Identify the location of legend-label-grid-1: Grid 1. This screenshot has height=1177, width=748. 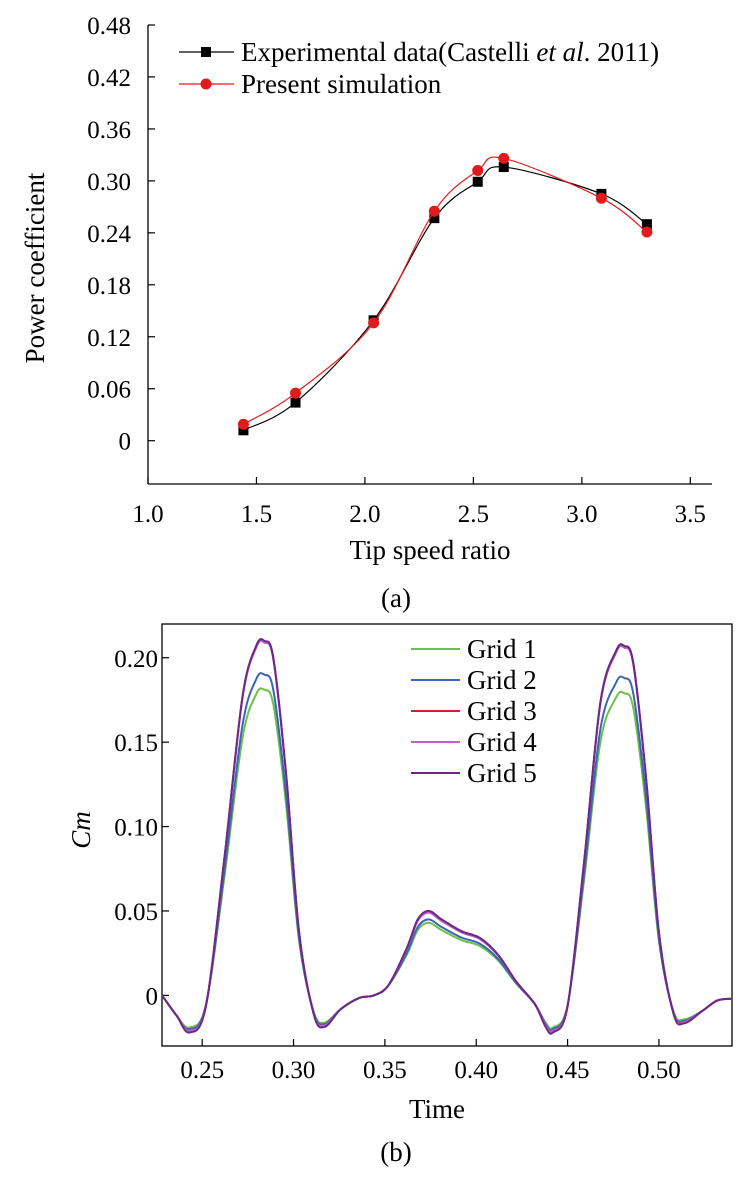
(502, 649).